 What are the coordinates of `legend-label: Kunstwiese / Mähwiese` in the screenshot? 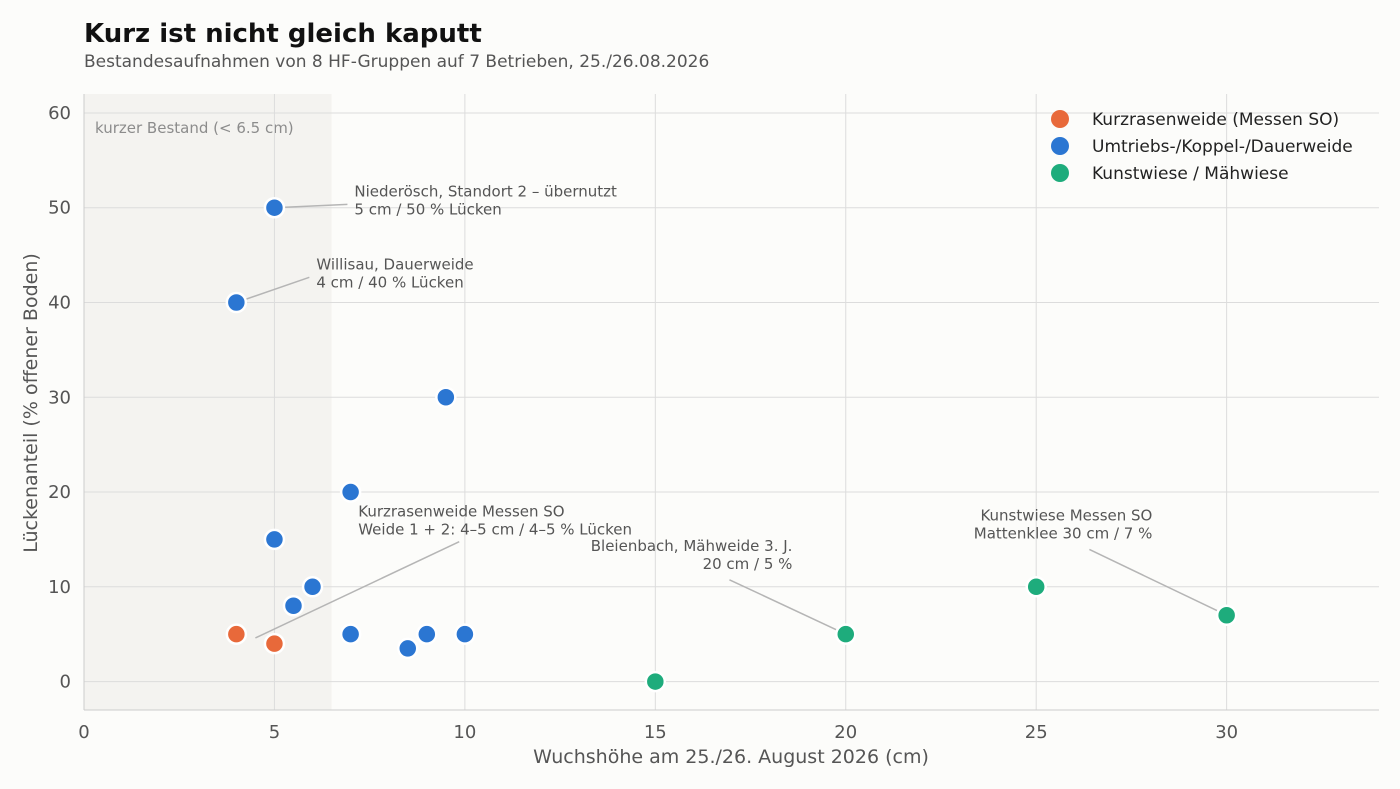 It's located at (1190, 174).